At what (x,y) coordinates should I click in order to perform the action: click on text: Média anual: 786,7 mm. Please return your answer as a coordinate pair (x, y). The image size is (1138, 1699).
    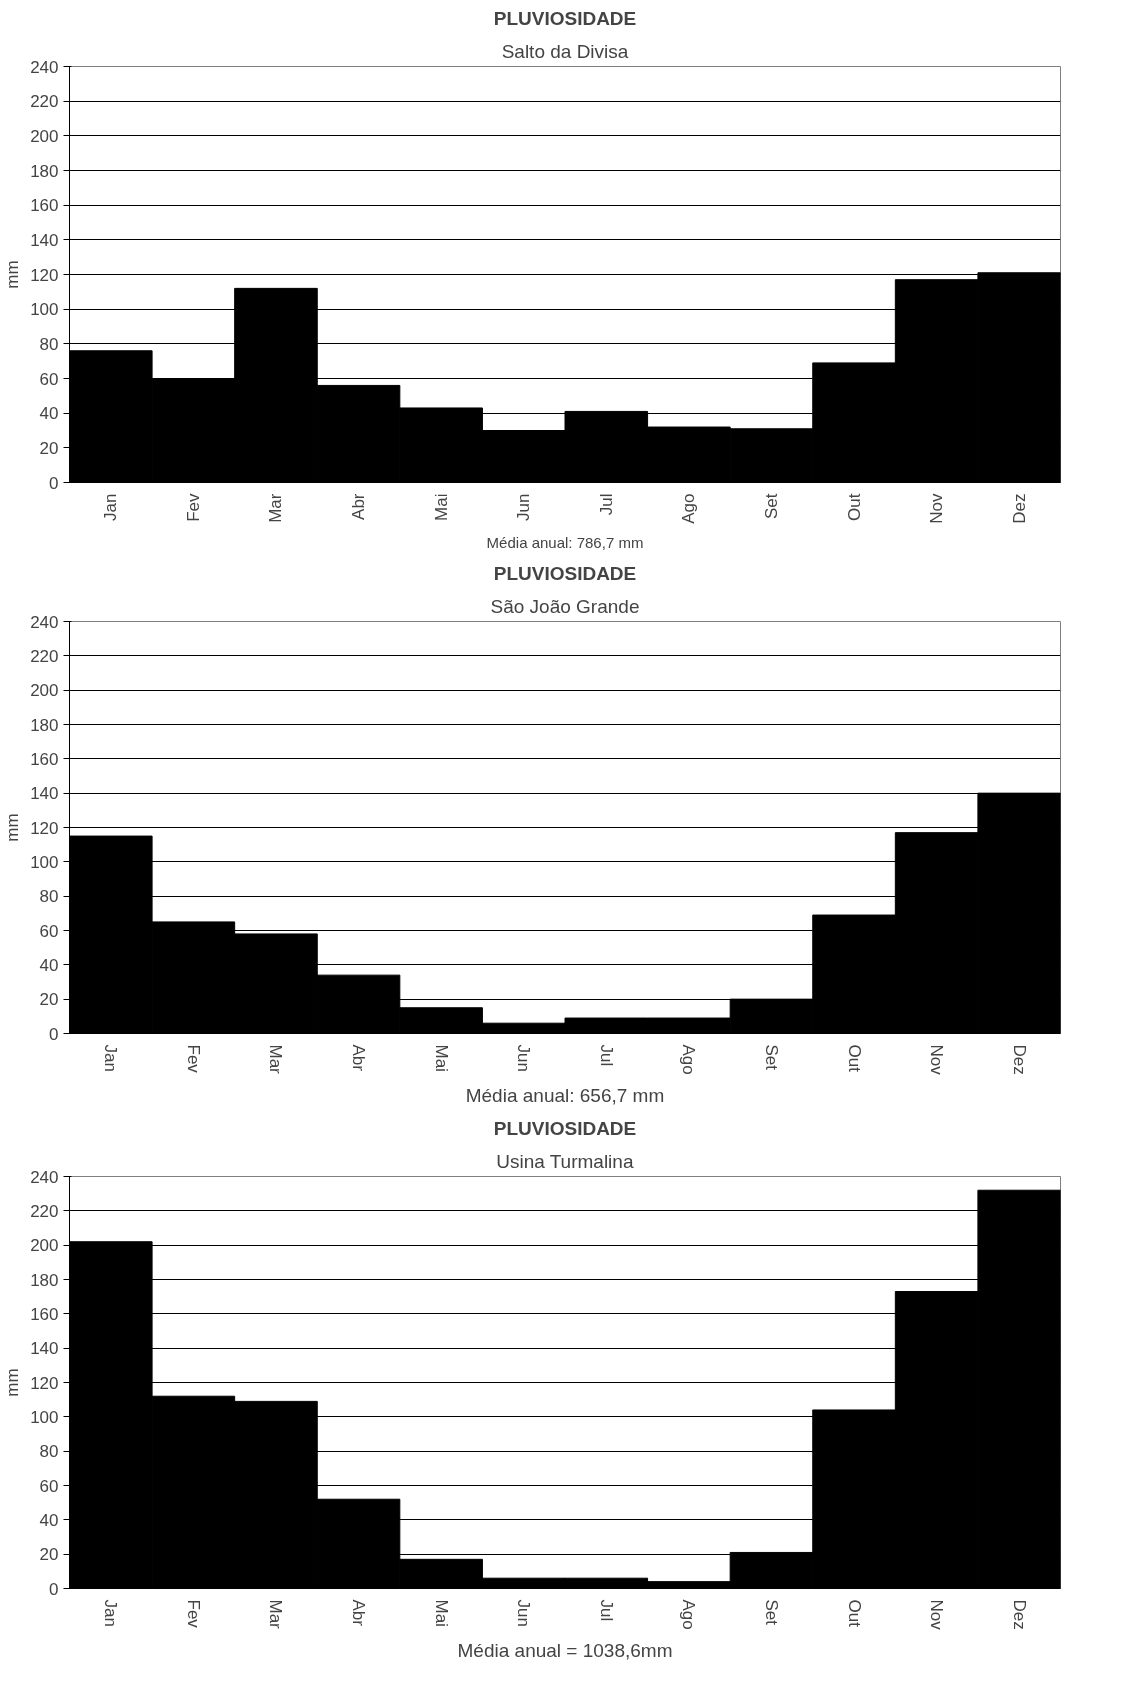
    Looking at the image, I should click on (565, 542).